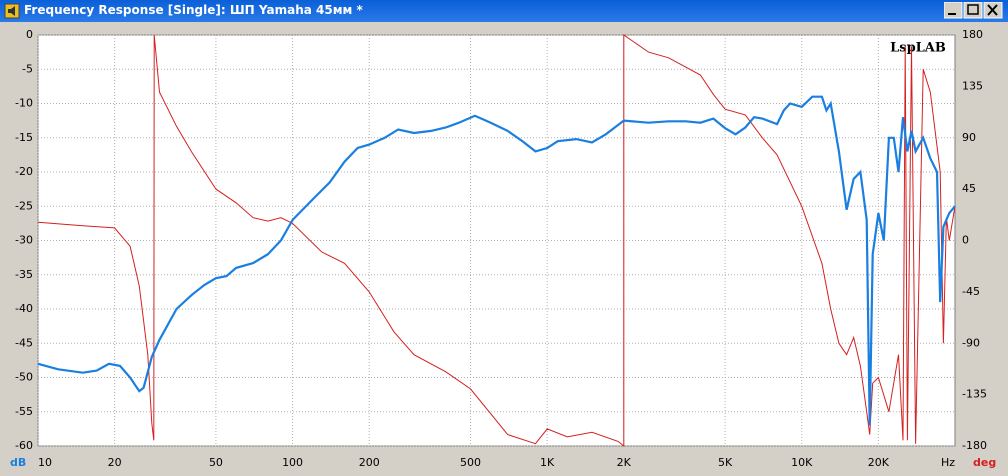 This screenshot has width=1008, height=476. I want to click on y2-tick-label: 45, so click(969, 188).